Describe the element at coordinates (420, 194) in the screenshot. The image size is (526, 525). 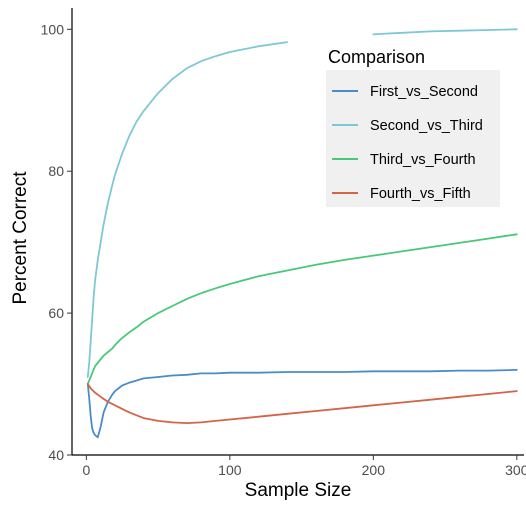
I see `legend-label: Fourth_vs_Fifth` at that location.